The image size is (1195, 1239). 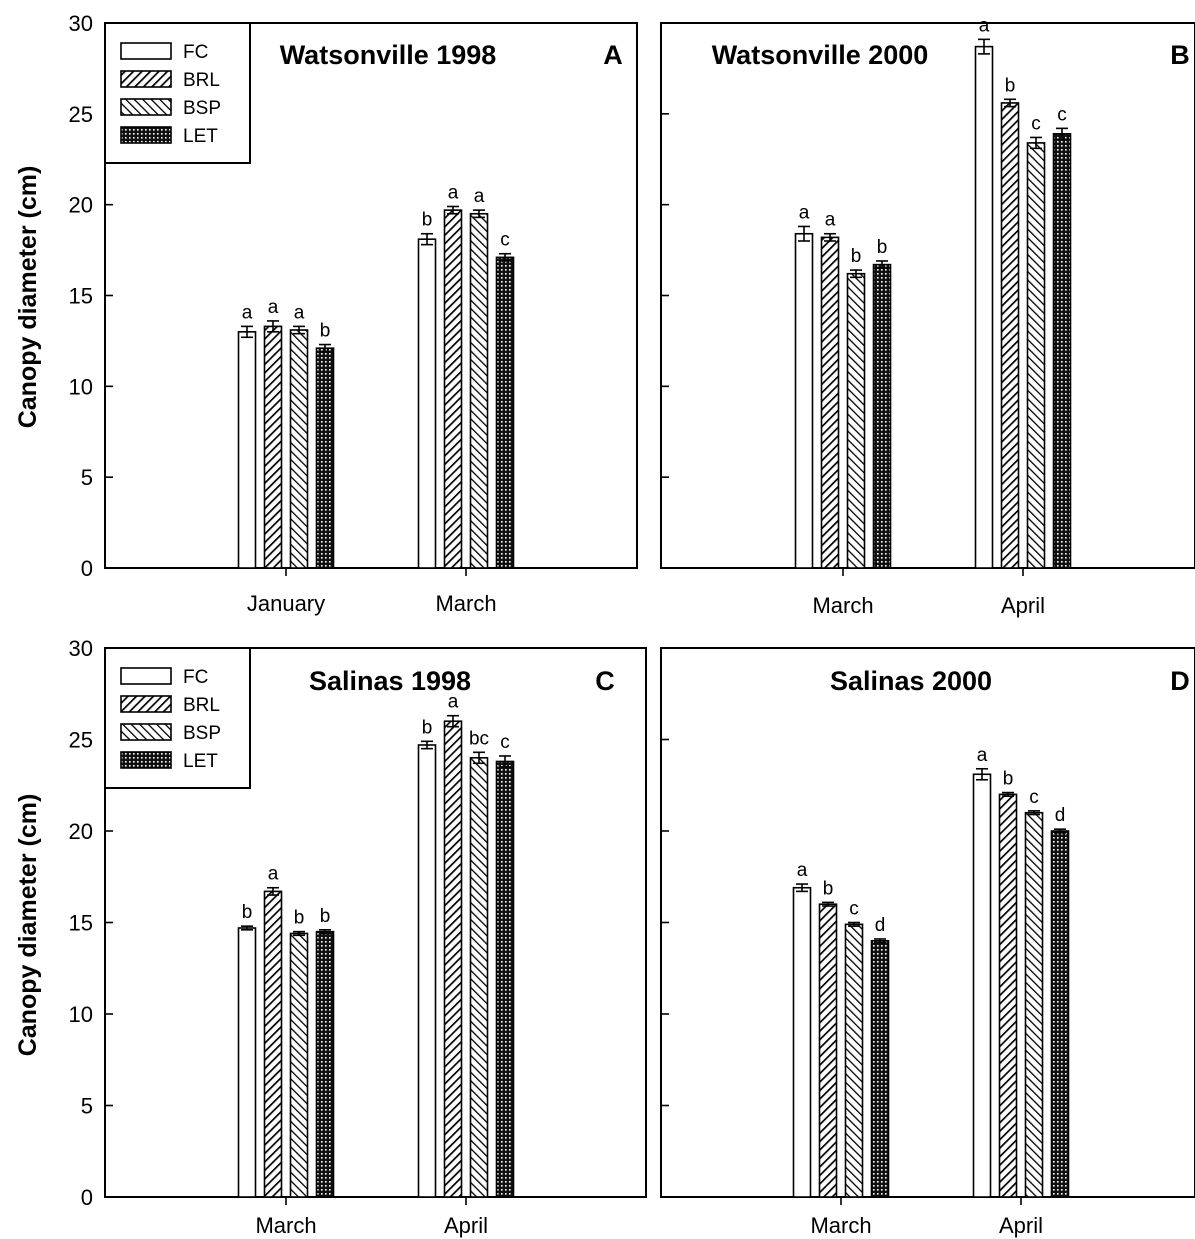 I want to click on legend-label: BRL, so click(x=201, y=80).